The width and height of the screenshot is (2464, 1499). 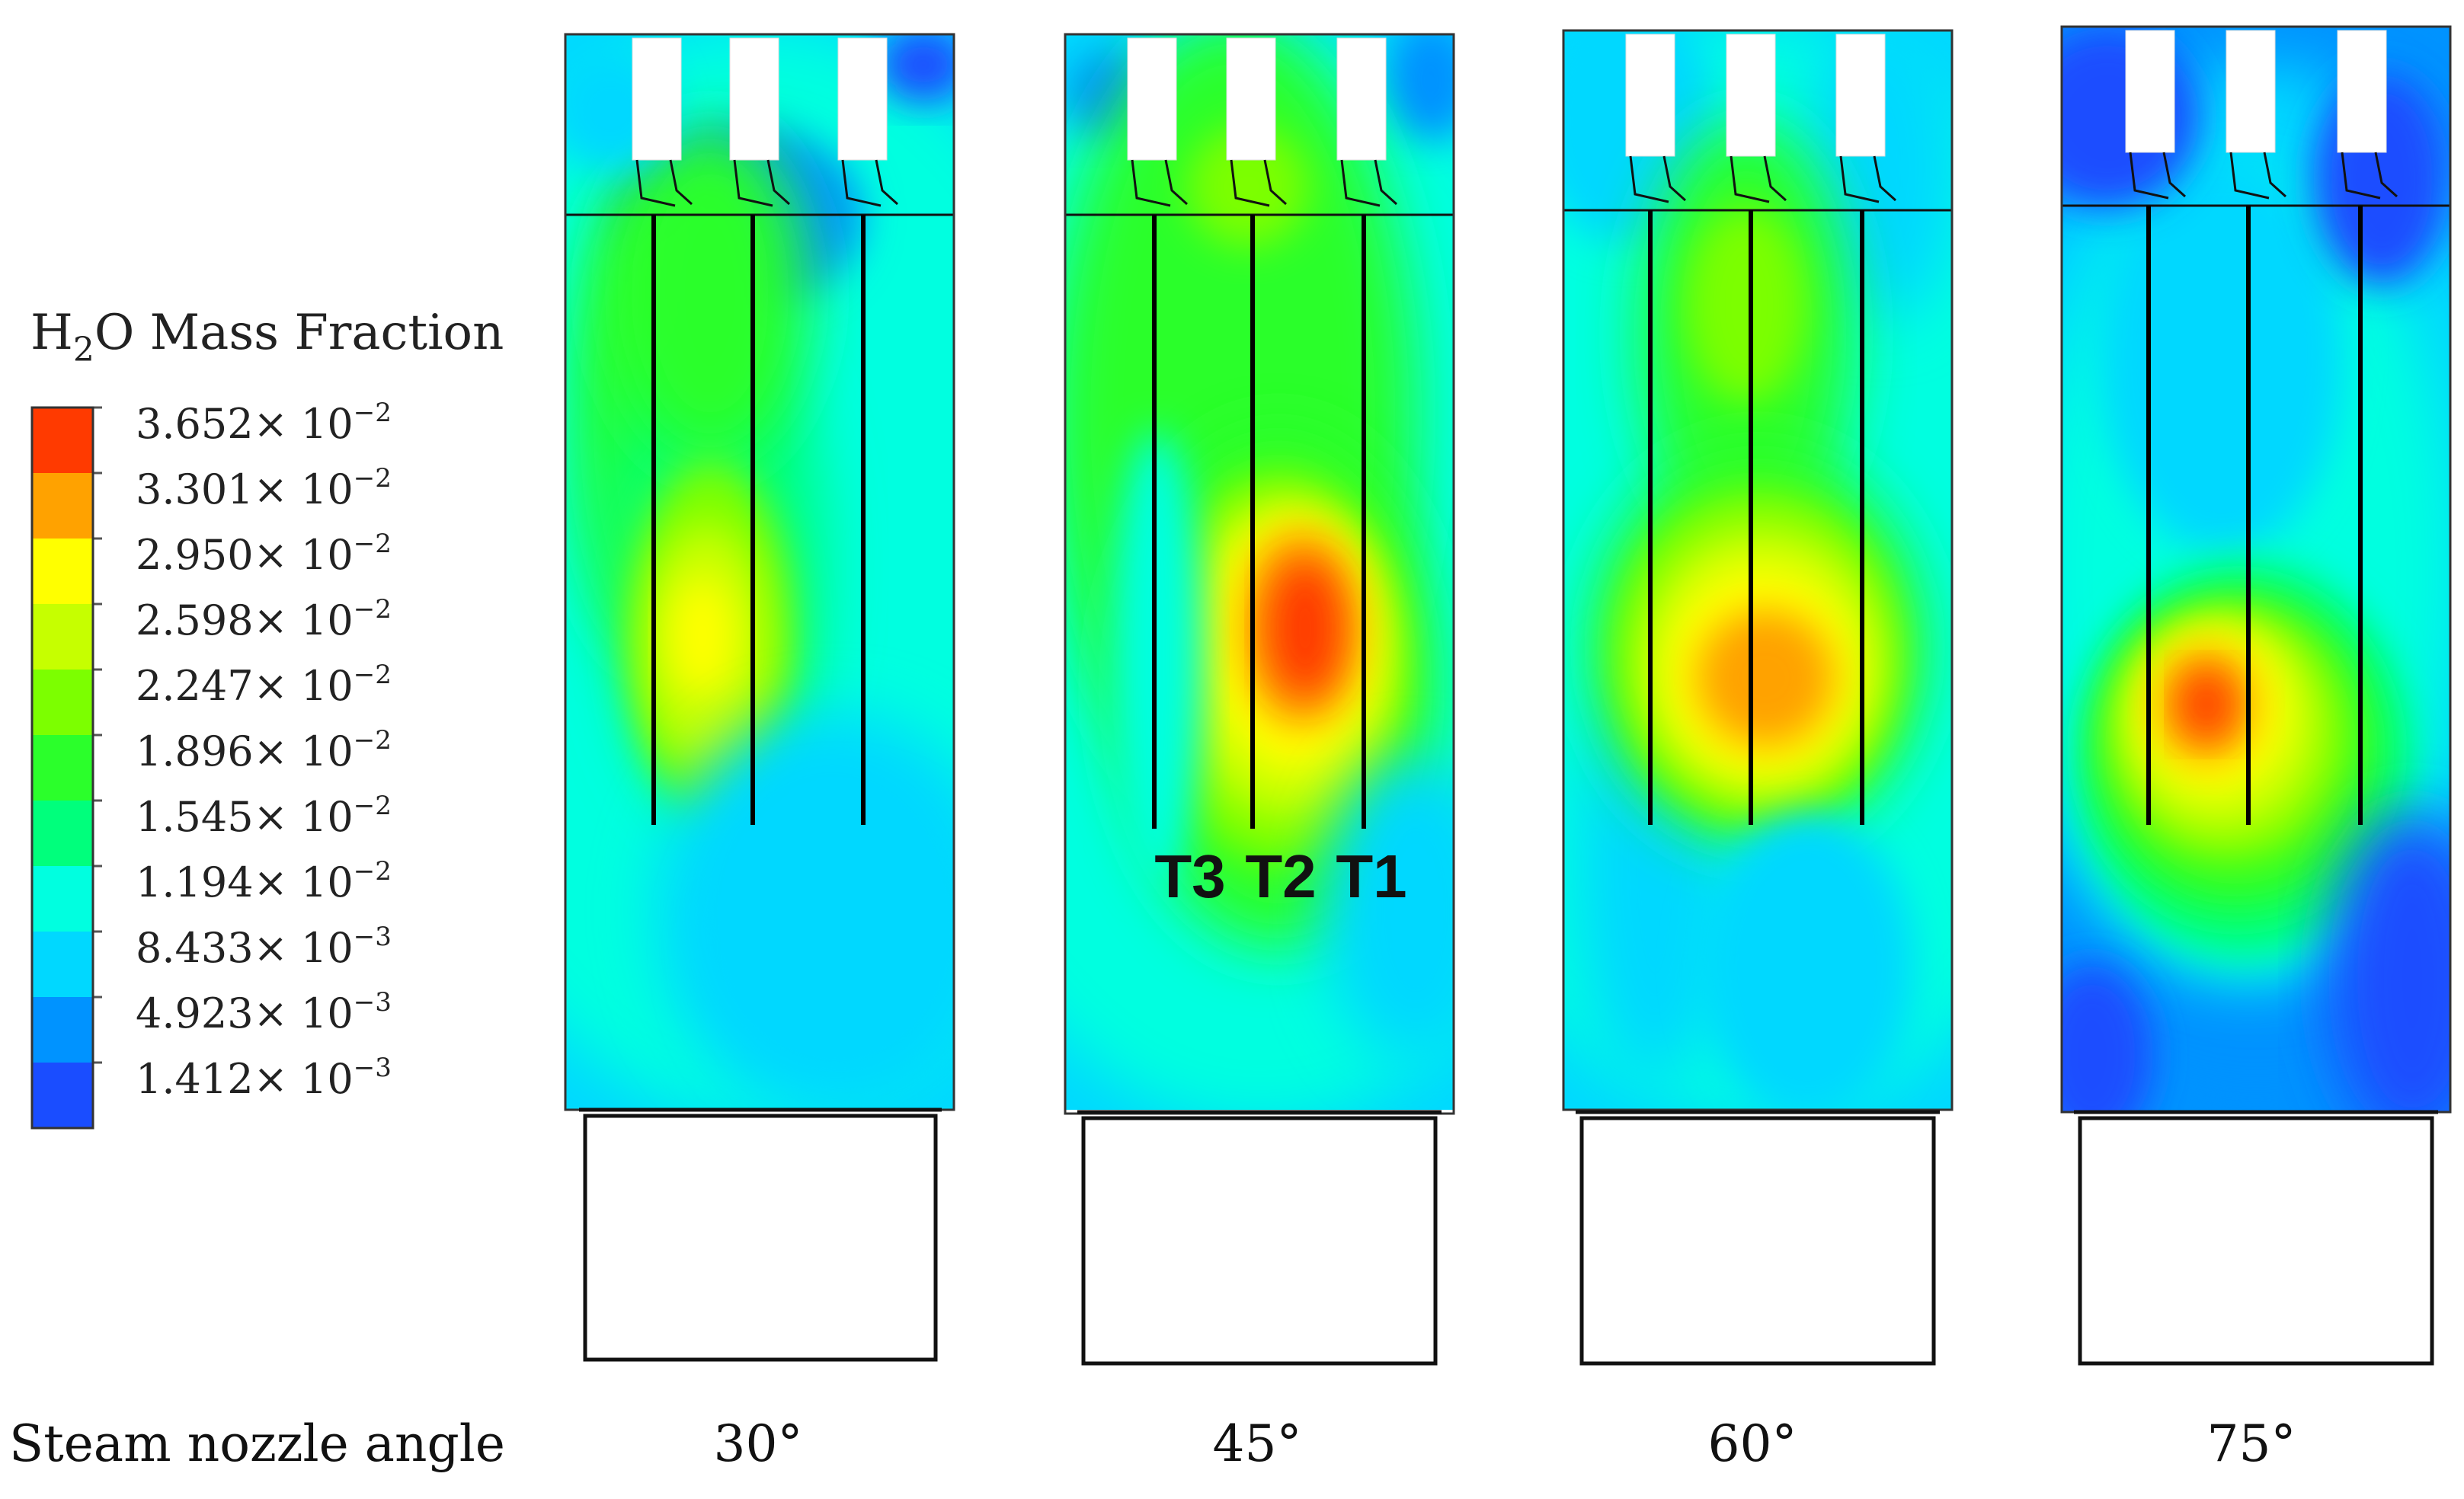 What do you see at coordinates (264, 816) in the screenshot?
I see `legend-value-label: 1.545× 10−2` at bounding box center [264, 816].